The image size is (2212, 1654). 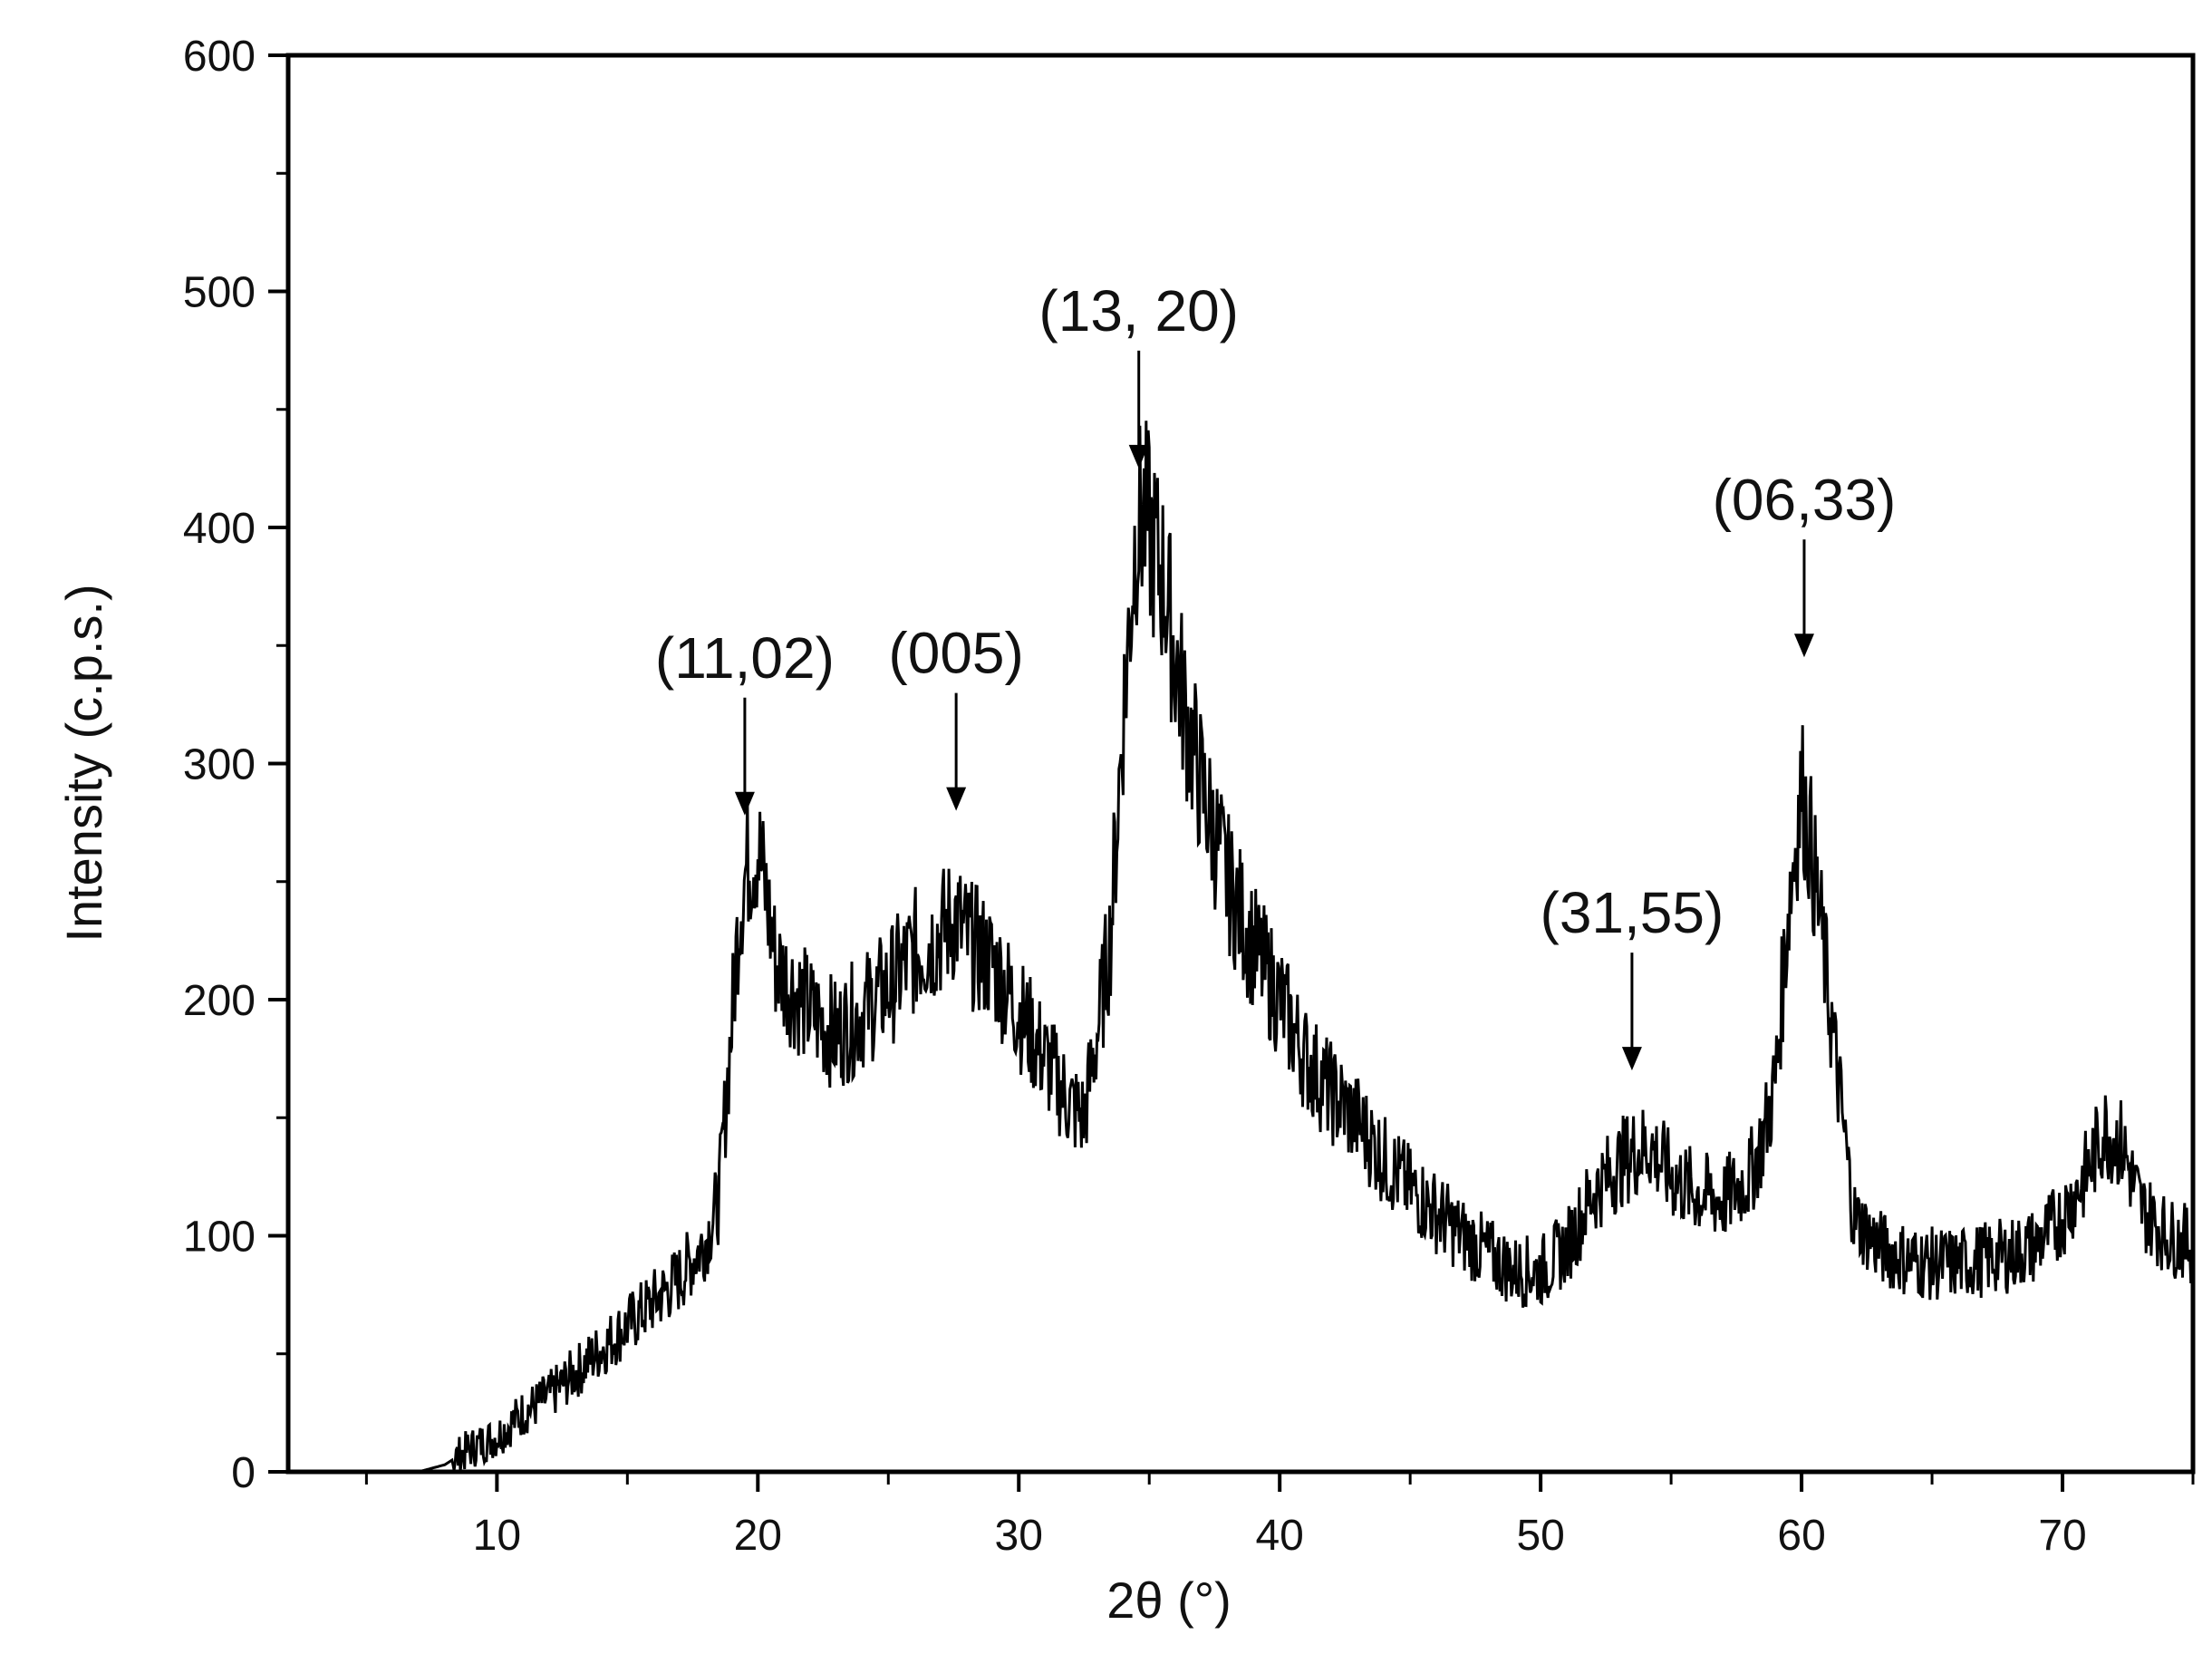 What do you see at coordinates (1805, 499) in the screenshot?
I see `peak-label-4: (06,33)` at bounding box center [1805, 499].